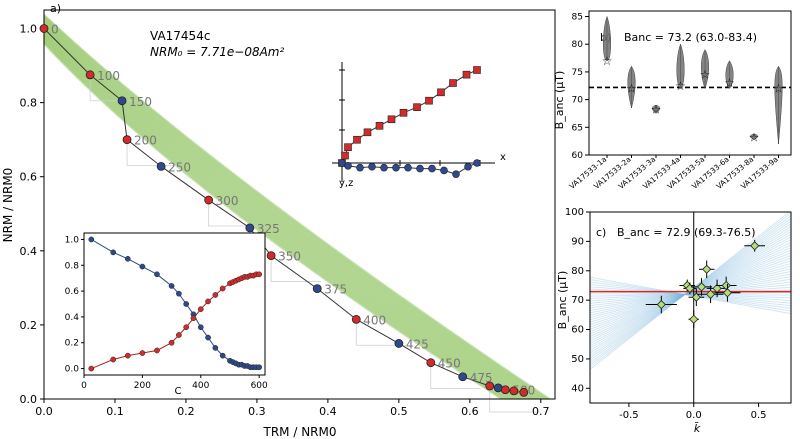 Image resolution: width=800 pixels, height=439 pixels. Describe the element at coordinates (578, 156) in the screenshot. I see `panel-b-y-tick-label: 60` at that location.